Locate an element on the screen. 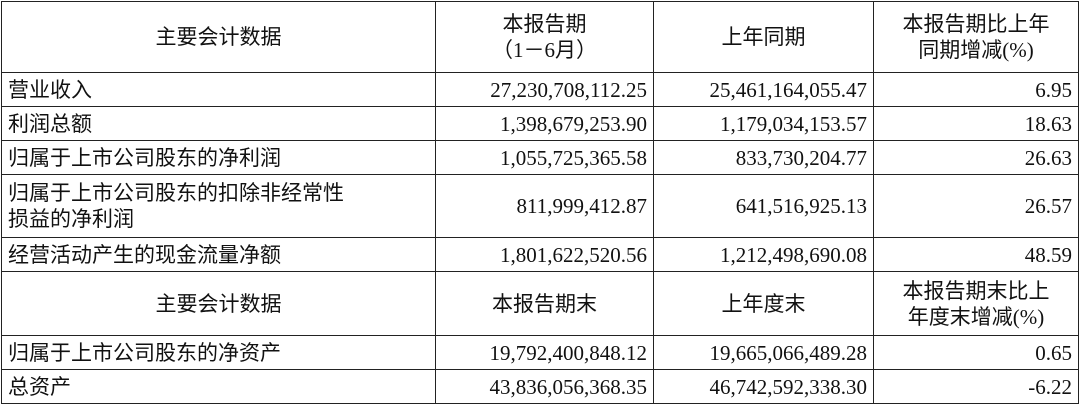 Image resolution: width=1080 pixels, height=416 pixels. header-change: 本报告期比上年 同期增减(%) is located at coordinates (976, 37).